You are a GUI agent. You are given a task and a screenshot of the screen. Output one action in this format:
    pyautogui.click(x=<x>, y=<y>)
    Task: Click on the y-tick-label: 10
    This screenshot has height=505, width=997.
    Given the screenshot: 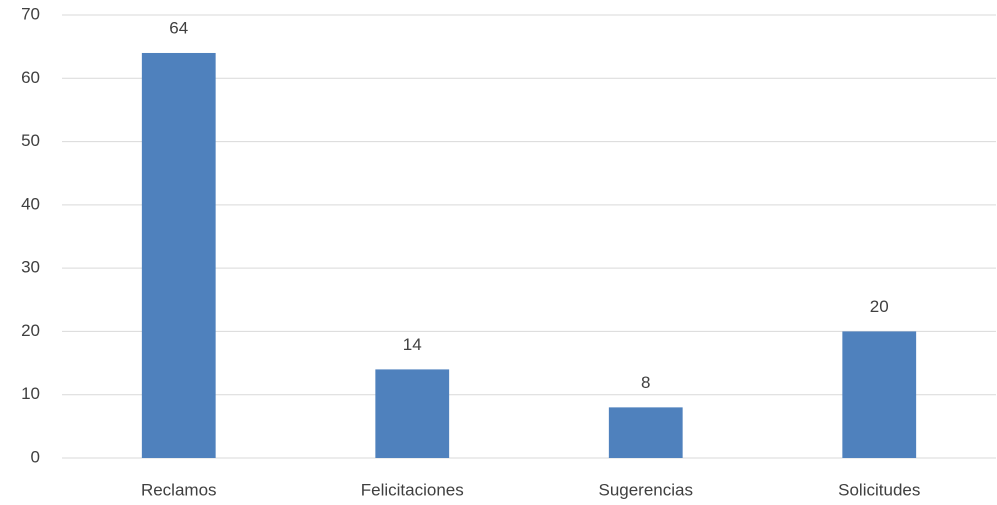 What is the action you would take?
    pyautogui.click(x=30, y=393)
    